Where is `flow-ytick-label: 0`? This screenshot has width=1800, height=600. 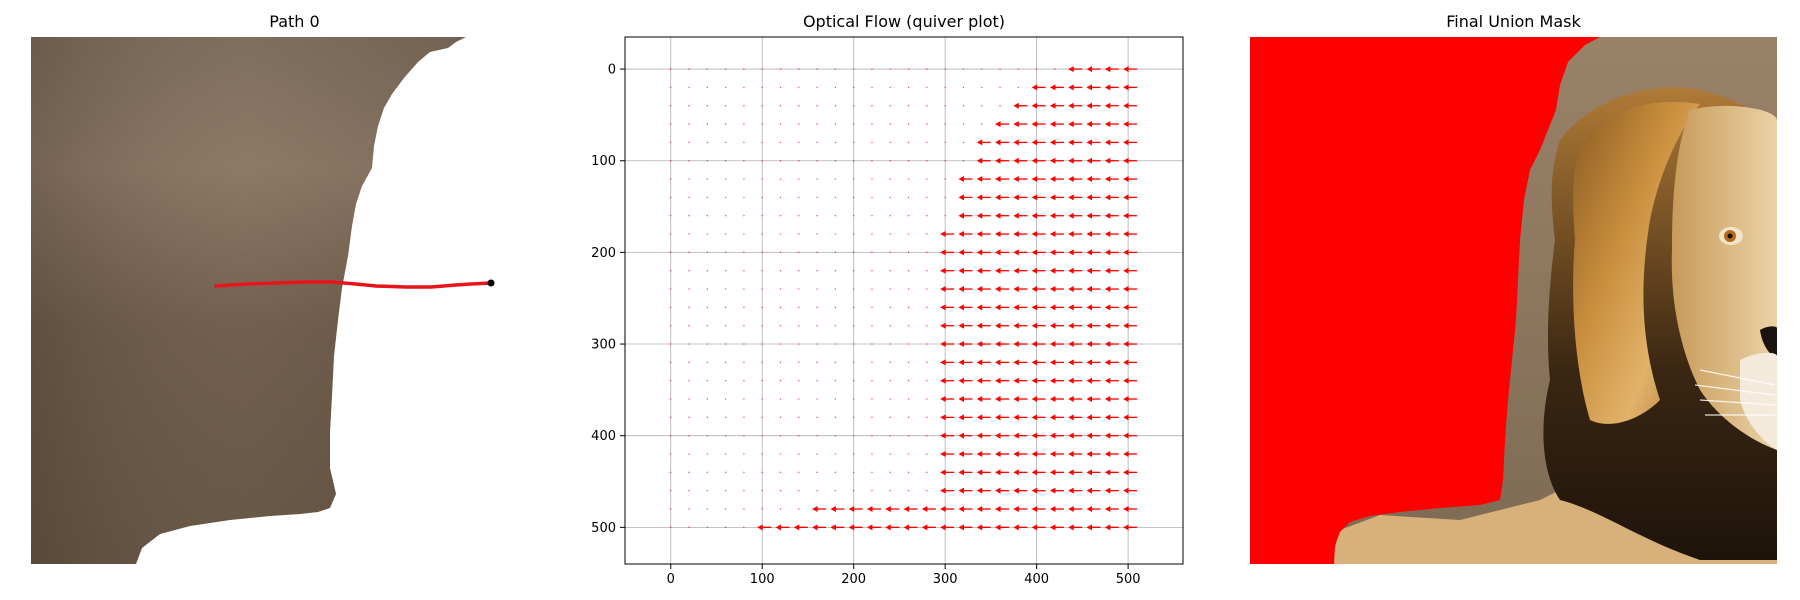 flow-ytick-label: 0 is located at coordinates (612, 70).